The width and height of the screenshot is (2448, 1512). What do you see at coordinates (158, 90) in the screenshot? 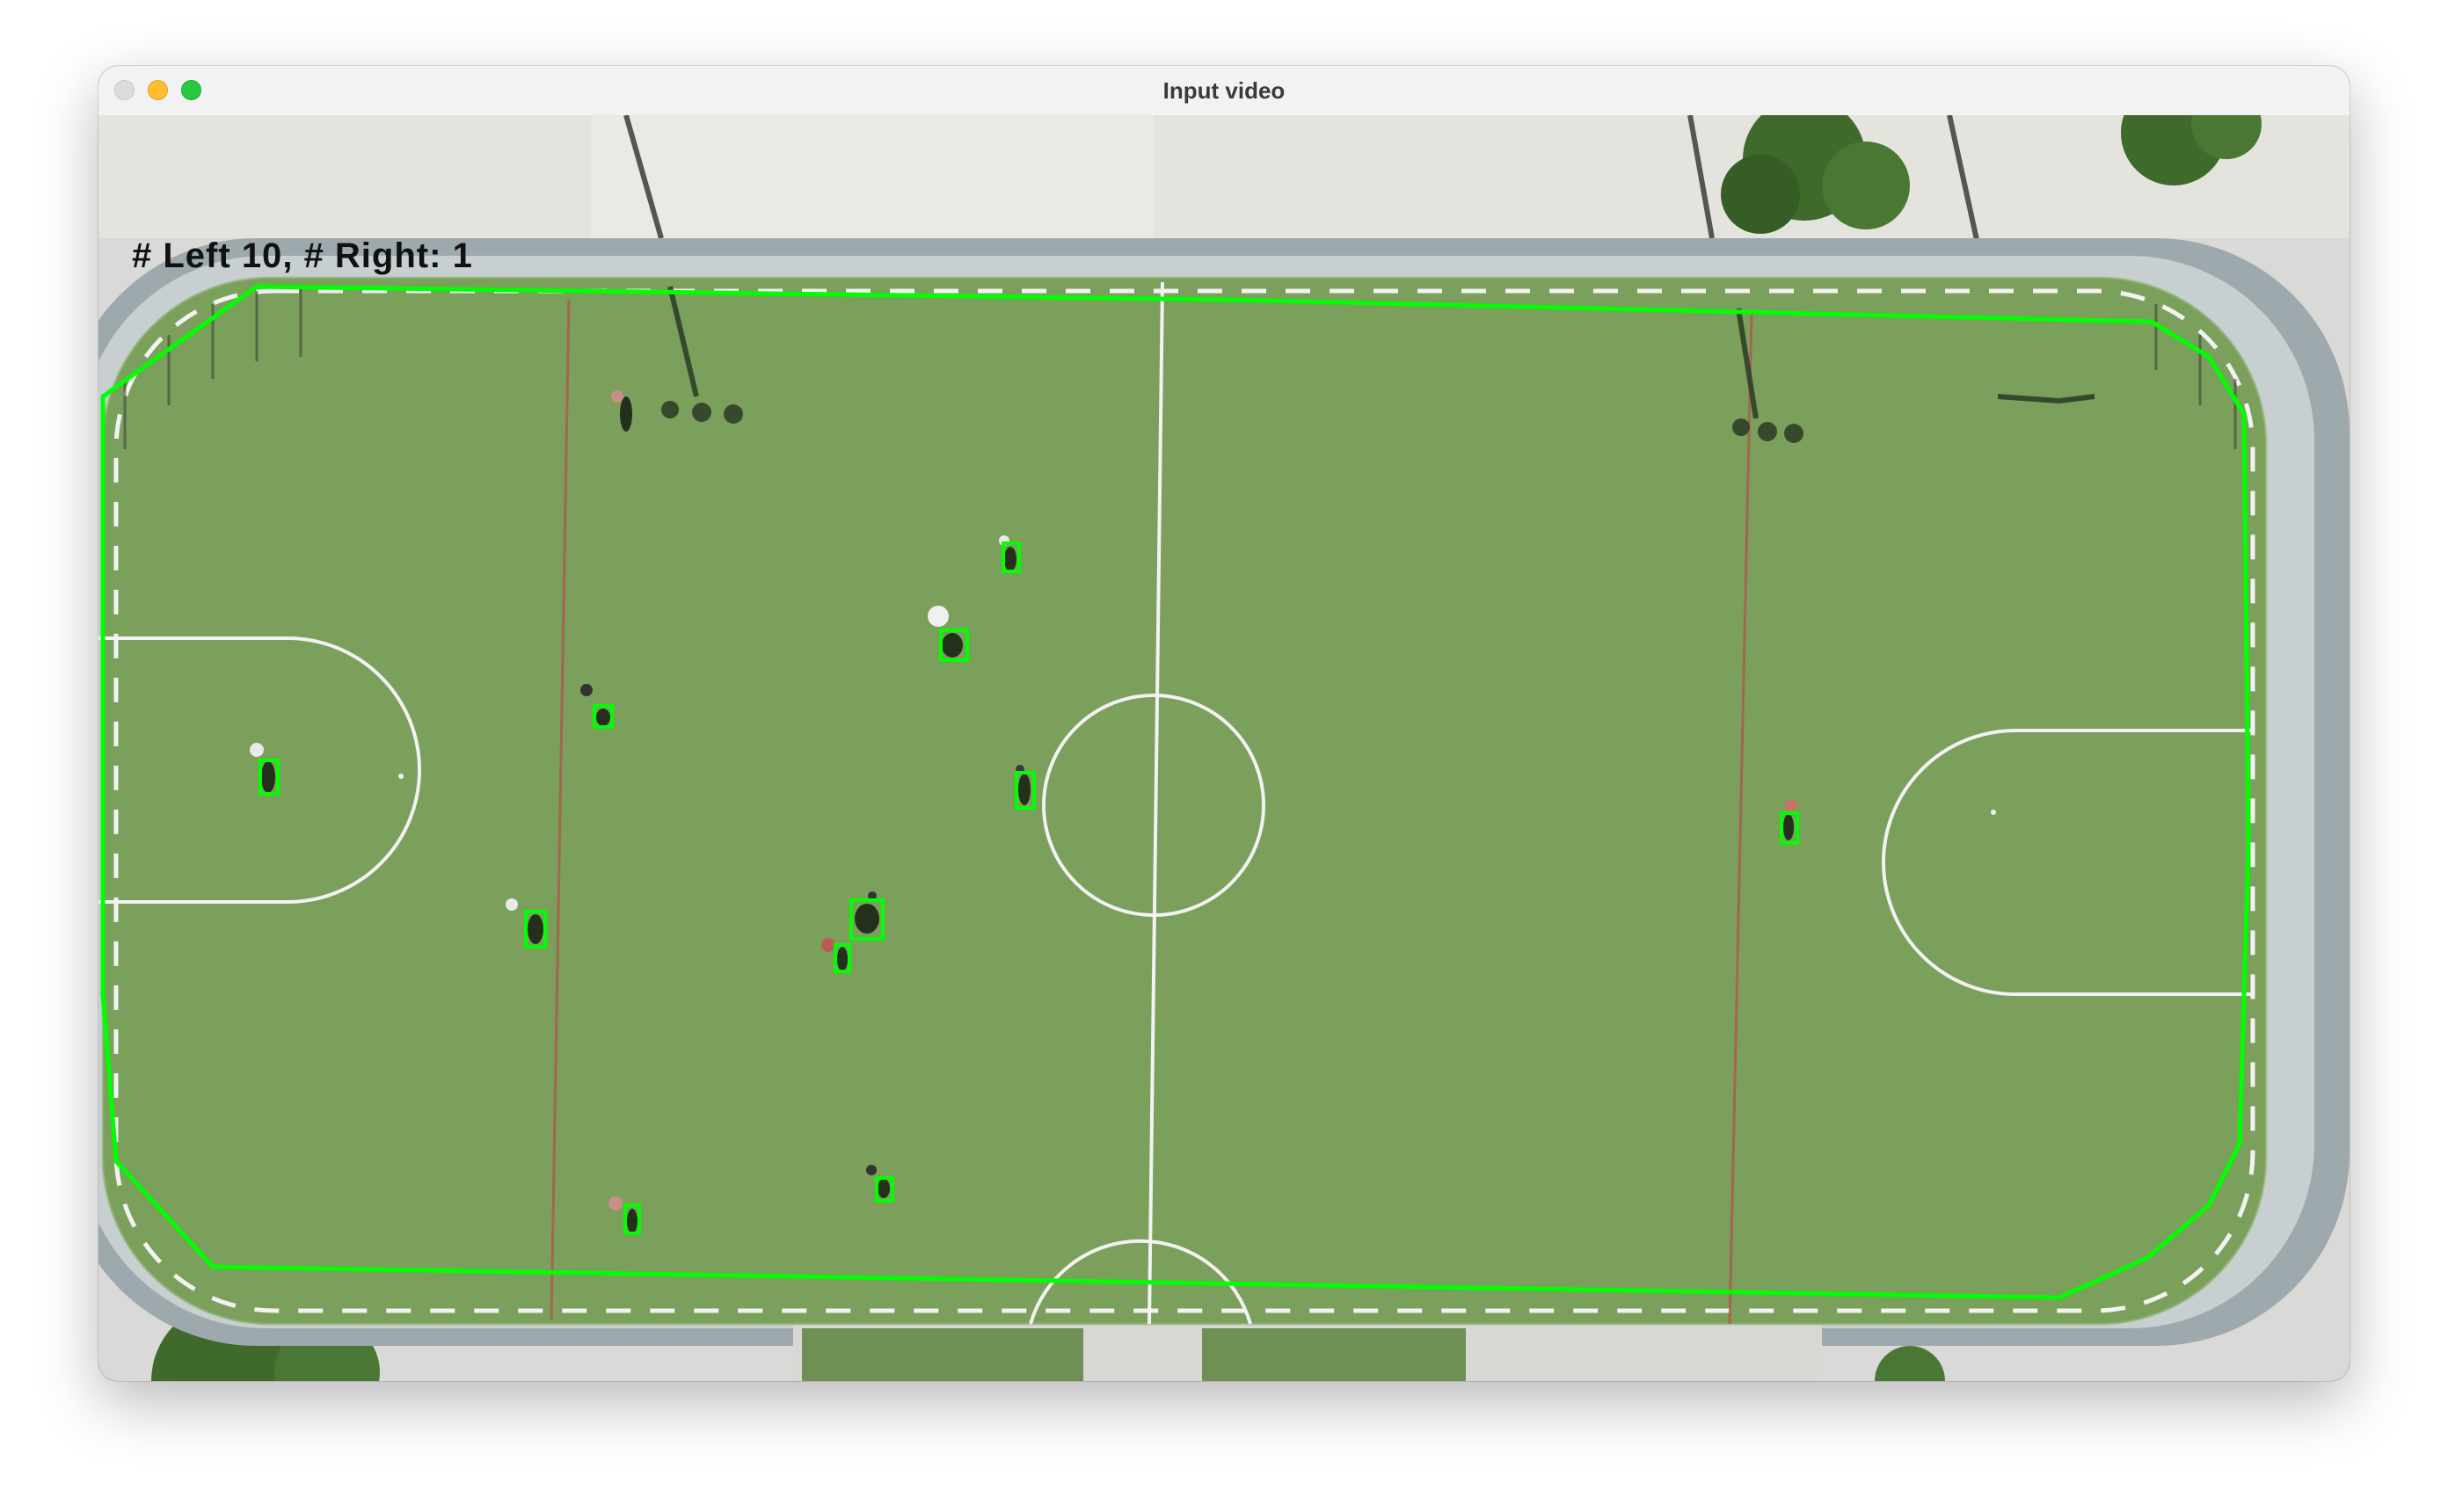
I see `minimize-window-button` at bounding box center [158, 90].